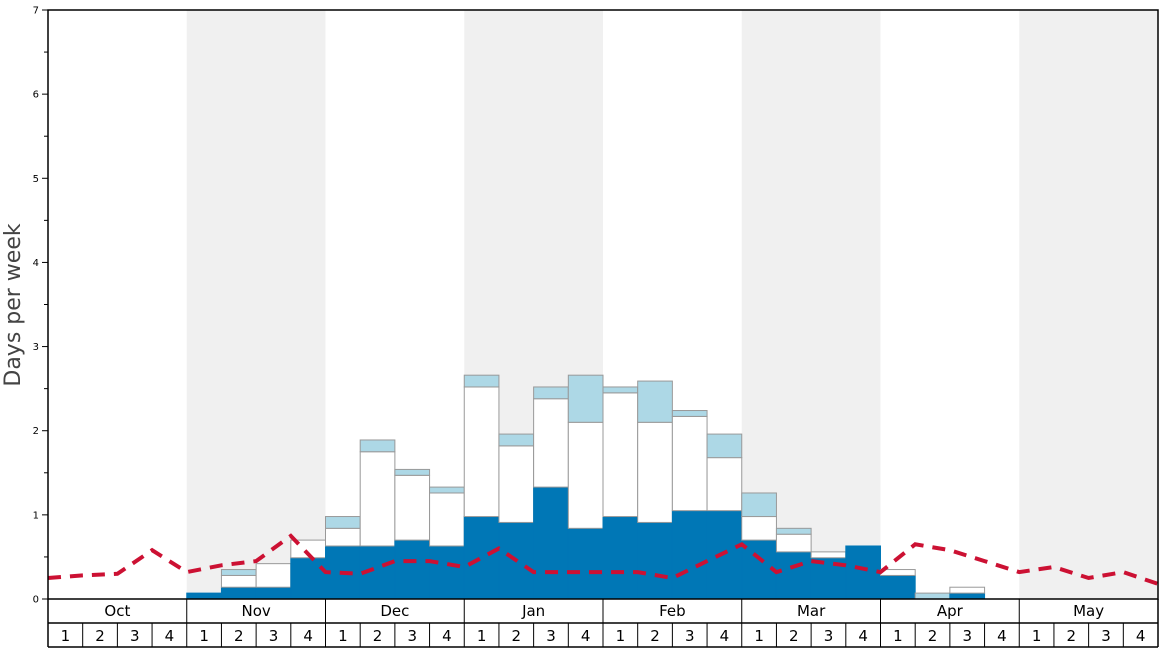 This screenshot has height=648, width=1168. What do you see at coordinates (117, 611) in the screenshot?
I see `month-label-oct: Oct` at bounding box center [117, 611].